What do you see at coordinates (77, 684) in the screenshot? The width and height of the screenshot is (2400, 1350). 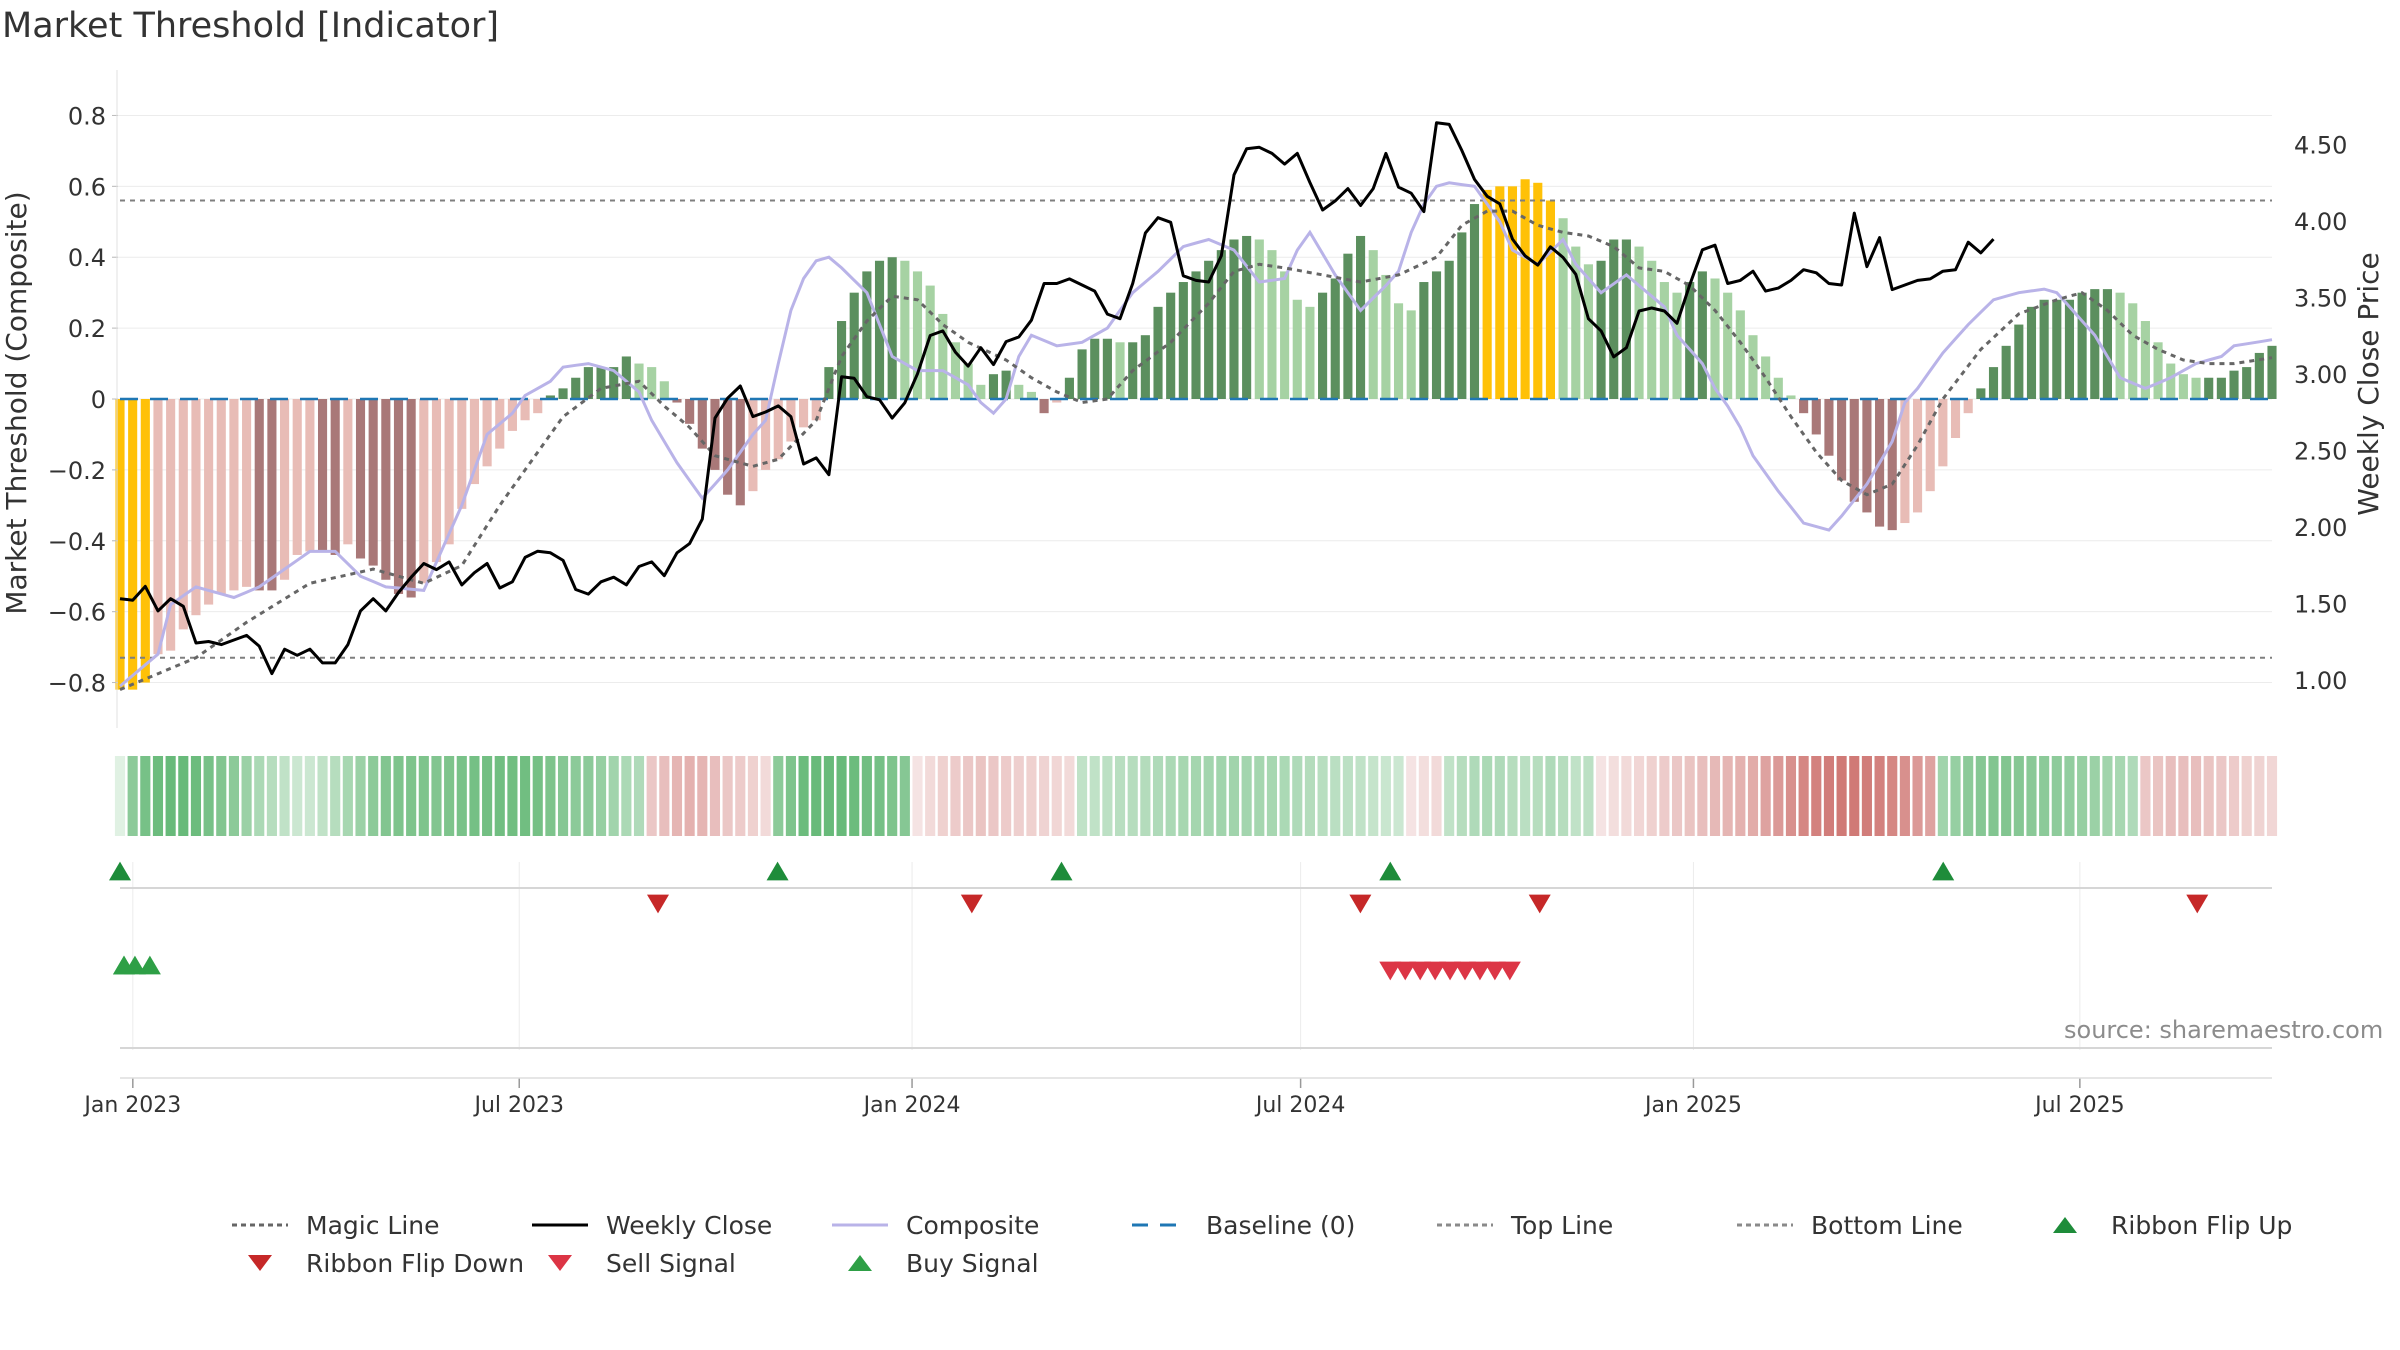 I see `y-tick-label: −0.8` at bounding box center [77, 684].